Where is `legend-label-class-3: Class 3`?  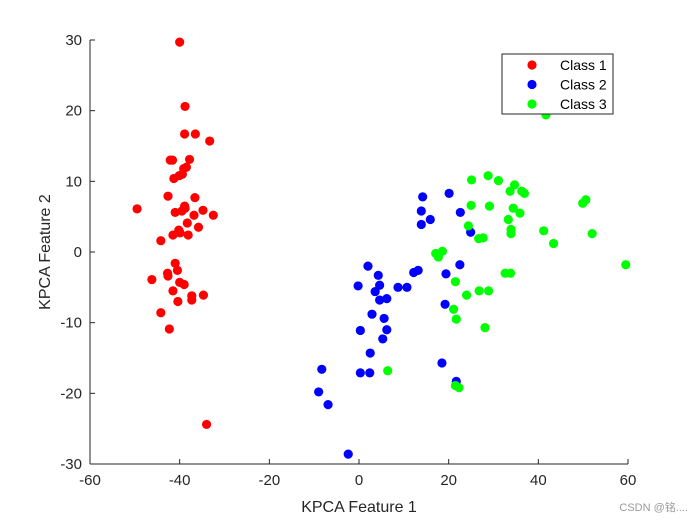
legend-label-class-3: Class 3 is located at coordinates (583, 104).